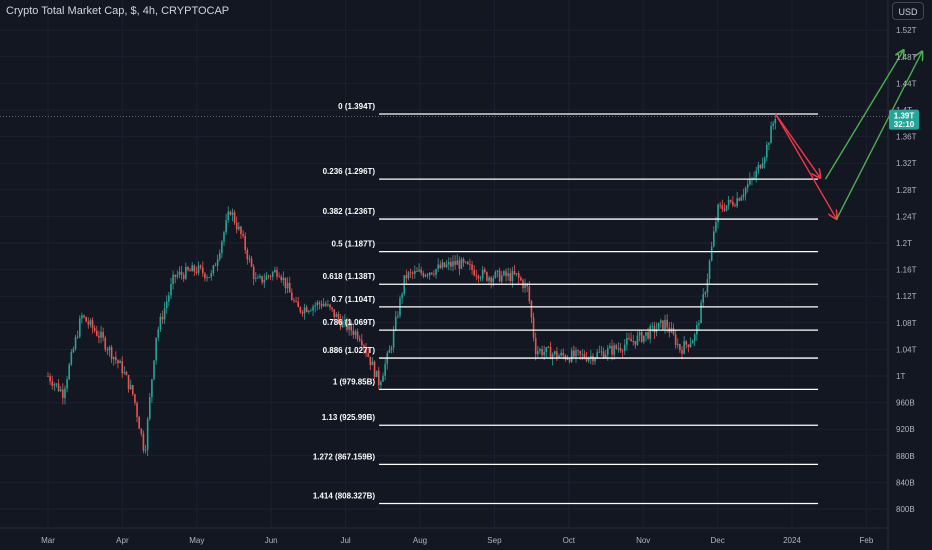  I want to click on y-tick-label: 880B, so click(905, 456).